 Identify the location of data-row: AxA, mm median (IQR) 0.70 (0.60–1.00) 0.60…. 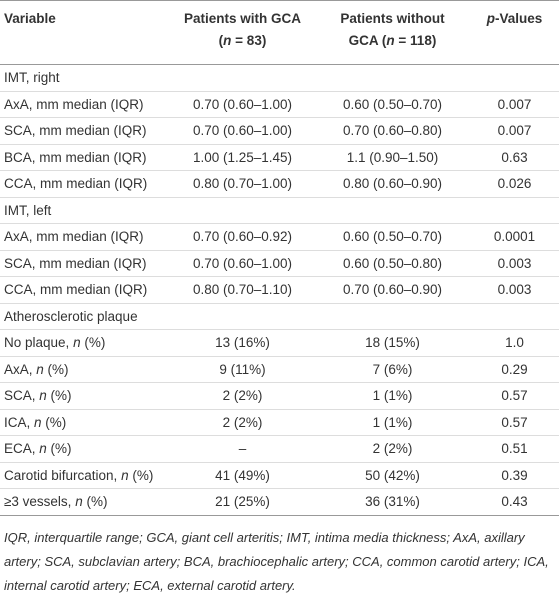
(279, 104).